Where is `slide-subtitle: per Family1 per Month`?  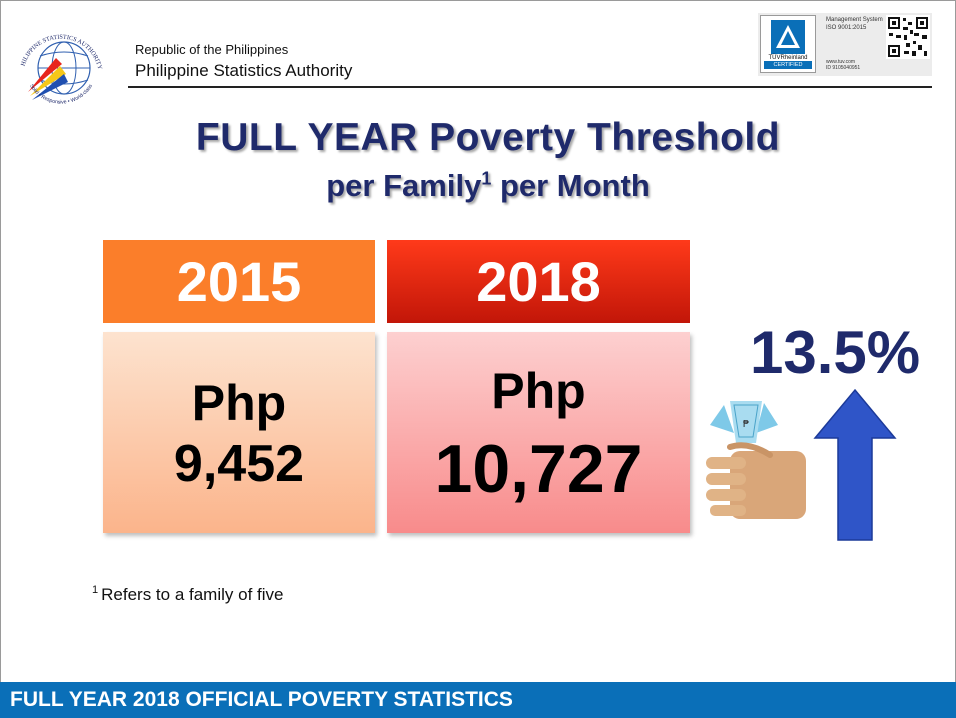 slide-subtitle: per Family1 per Month is located at coordinates (488, 185).